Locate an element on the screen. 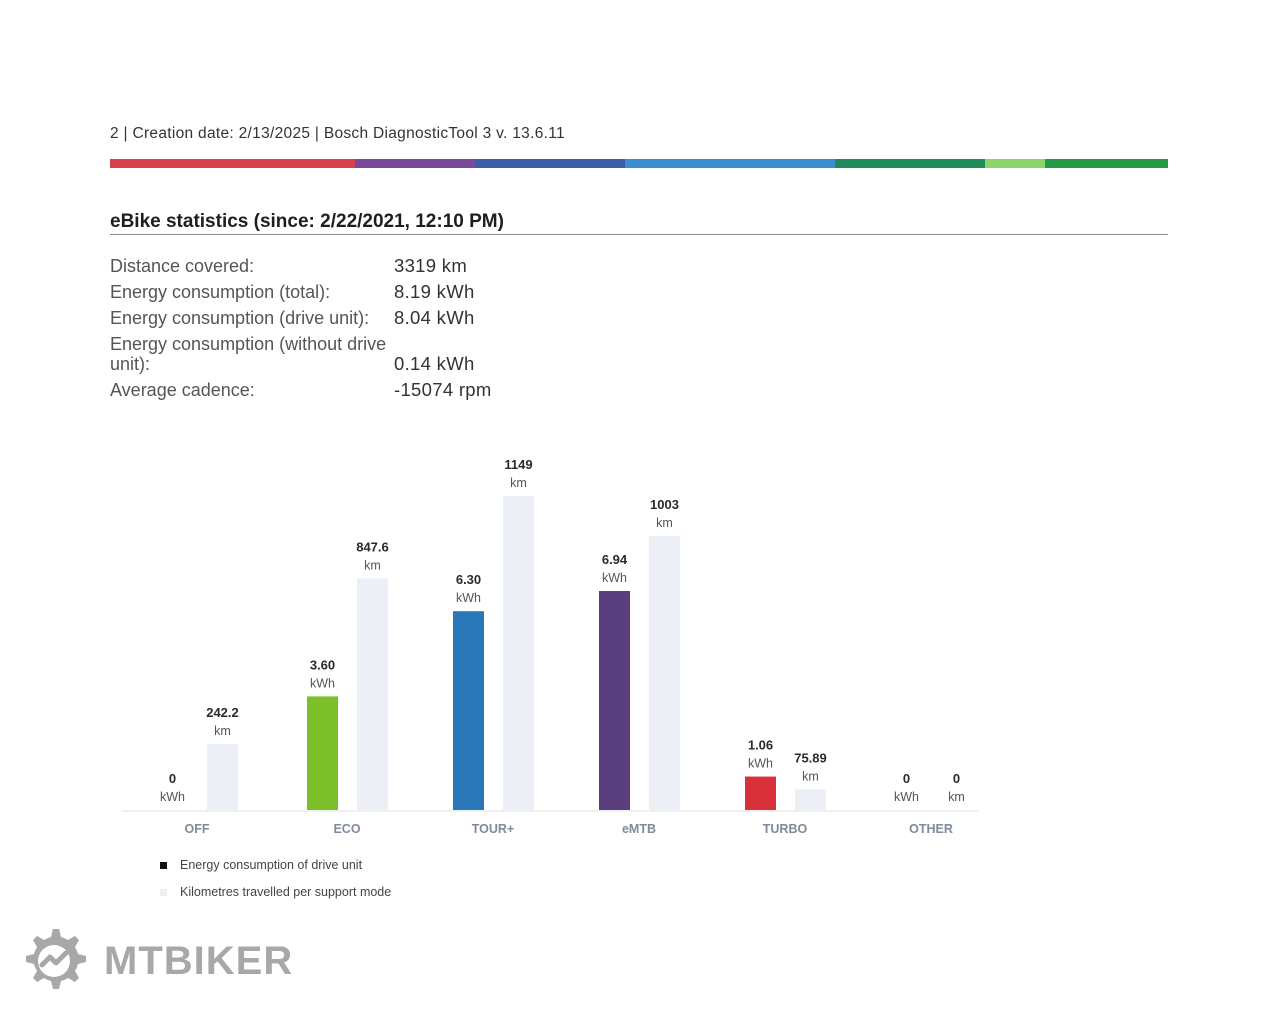 This screenshot has height=1011, width=1280. watermark-logo: MTBIKER is located at coordinates (155, 961).